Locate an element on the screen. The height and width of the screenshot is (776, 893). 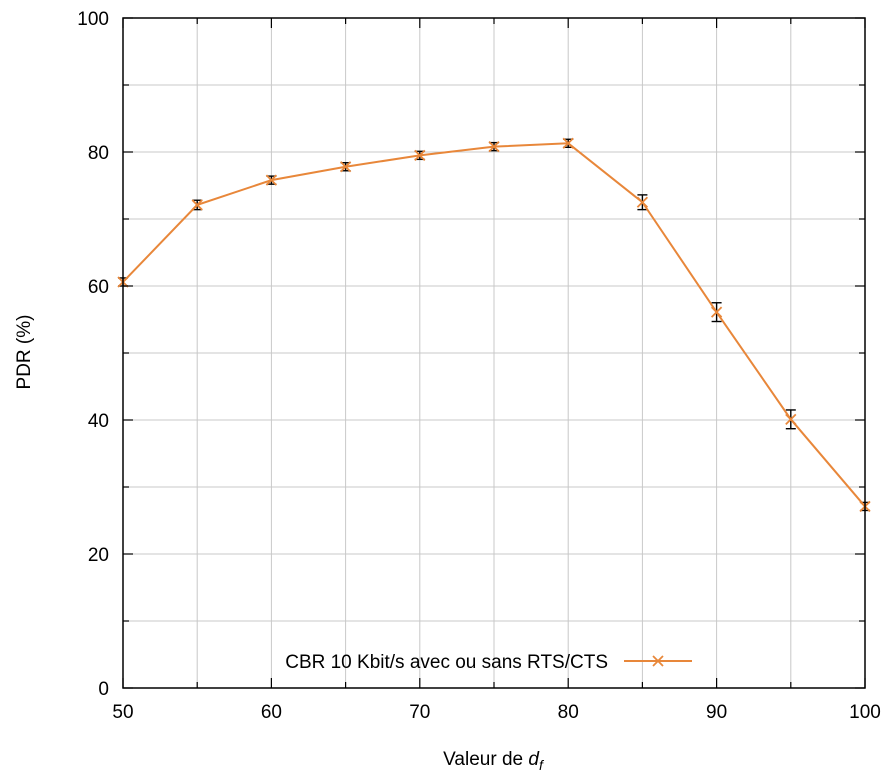
y-tick-label: 0 is located at coordinates (103, 689).